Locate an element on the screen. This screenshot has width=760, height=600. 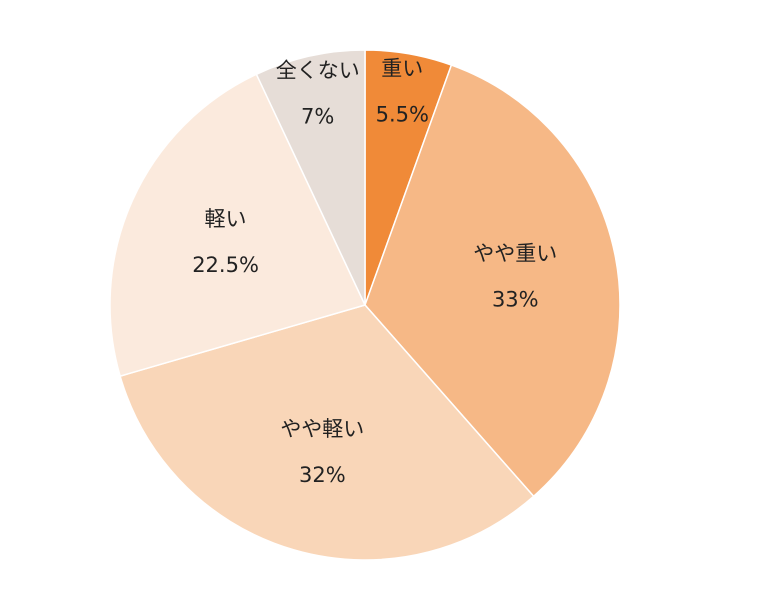
slice-label: 軽い is located at coordinates (226, 219).